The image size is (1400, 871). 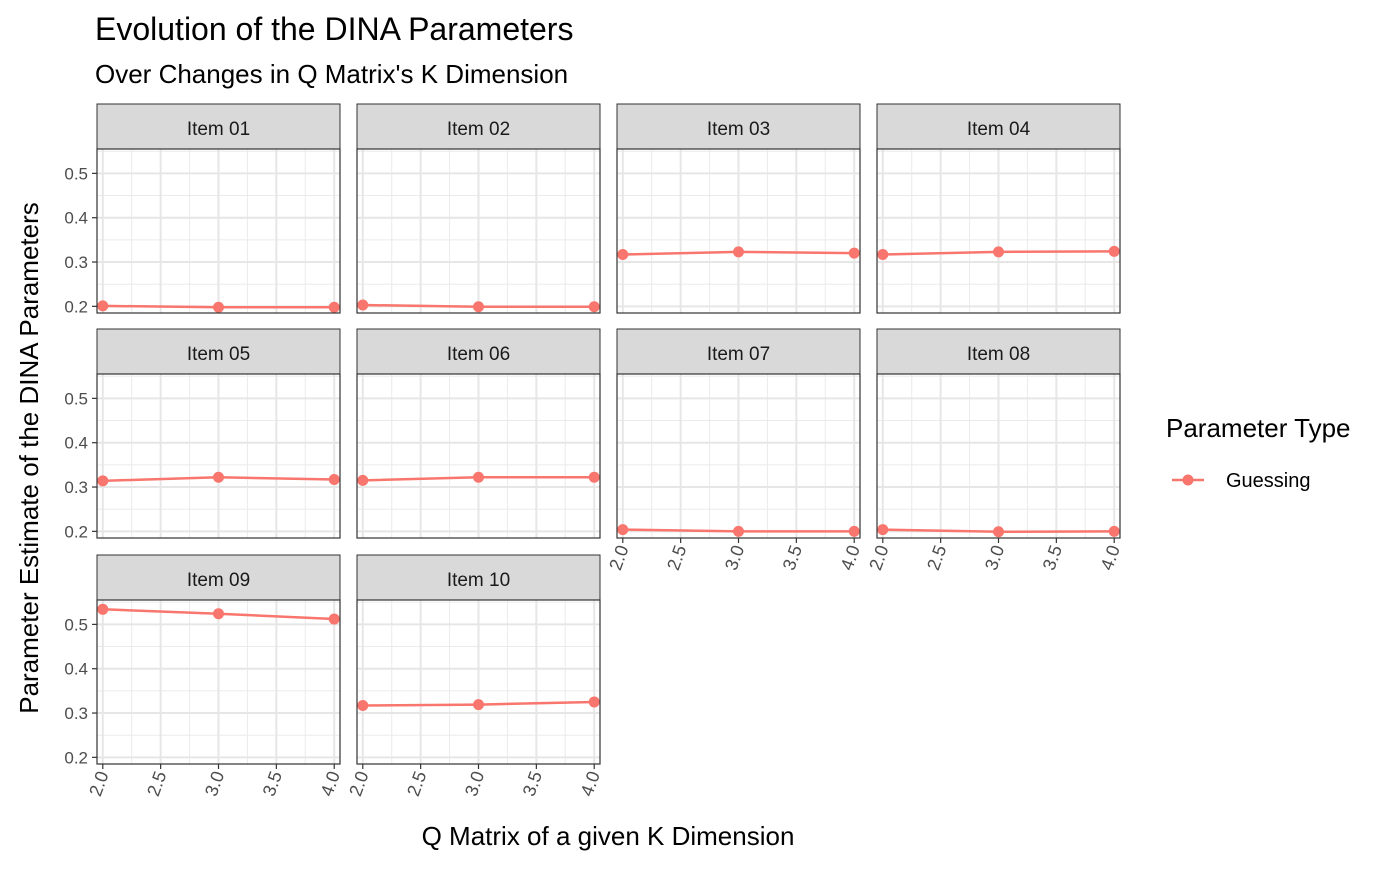 I want to click on facet-strip-label: Item 05, so click(x=218, y=354).